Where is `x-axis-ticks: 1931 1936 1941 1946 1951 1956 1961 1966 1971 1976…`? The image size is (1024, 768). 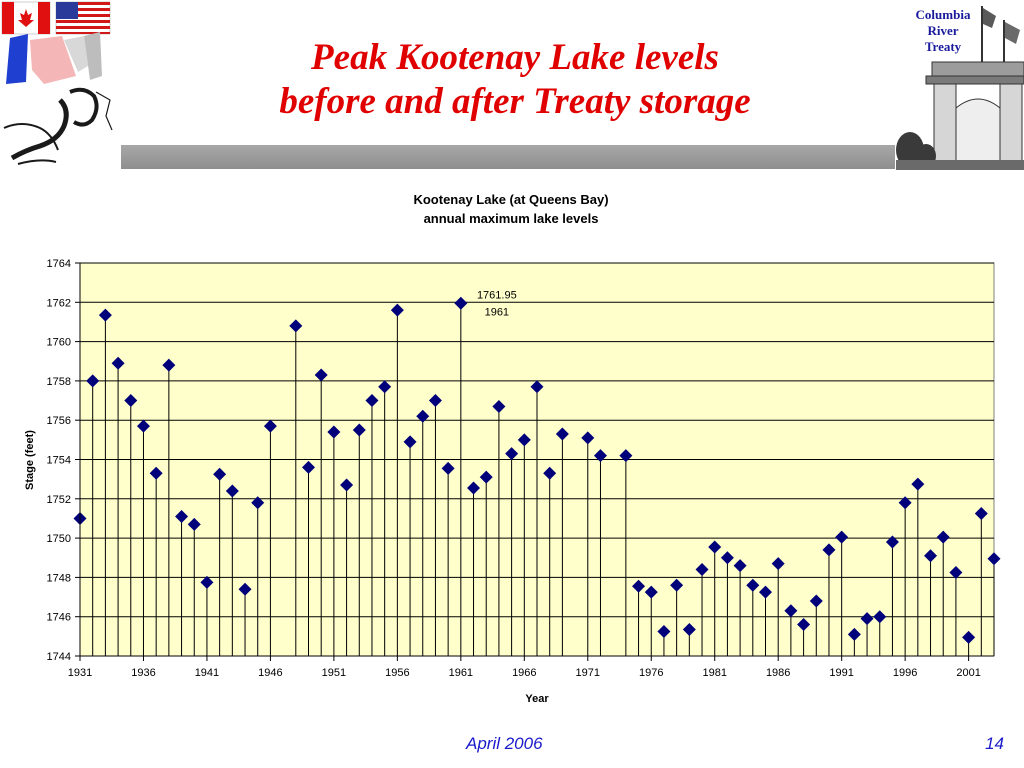
x-axis-ticks: 1931 1936 1941 1946 1951 1956 1961 1966 1971 1976… is located at coordinates (524, 667).